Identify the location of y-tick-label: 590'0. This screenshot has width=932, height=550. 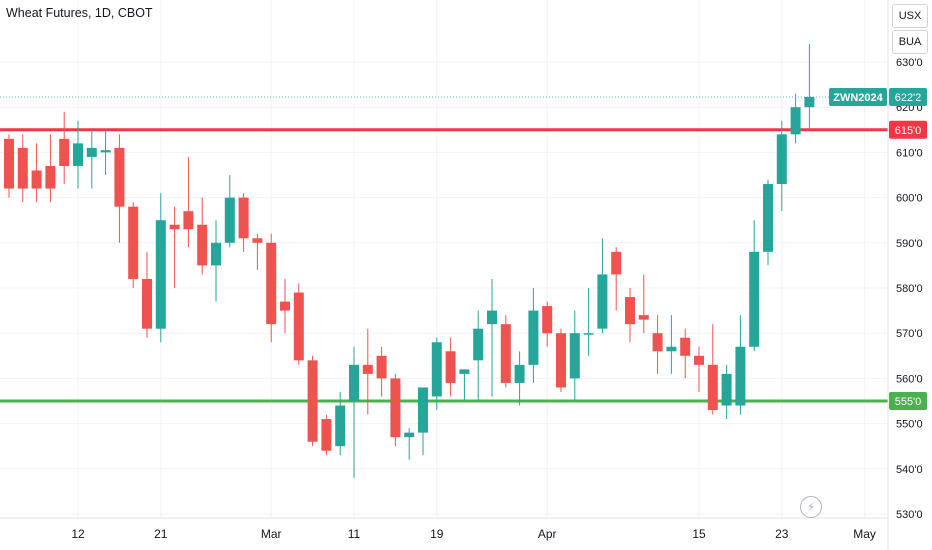
(909, 244).